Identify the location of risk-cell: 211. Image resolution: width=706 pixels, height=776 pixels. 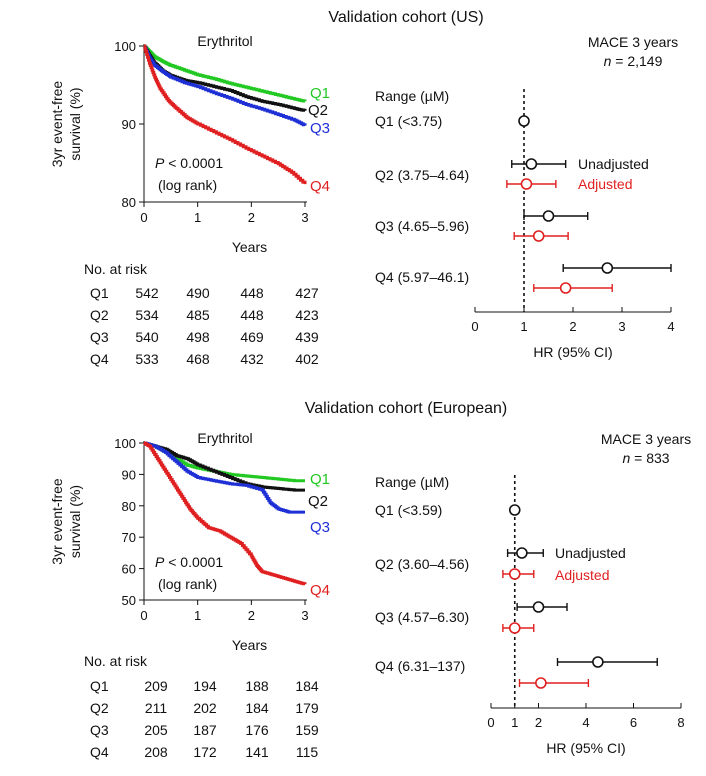
(156, 708).